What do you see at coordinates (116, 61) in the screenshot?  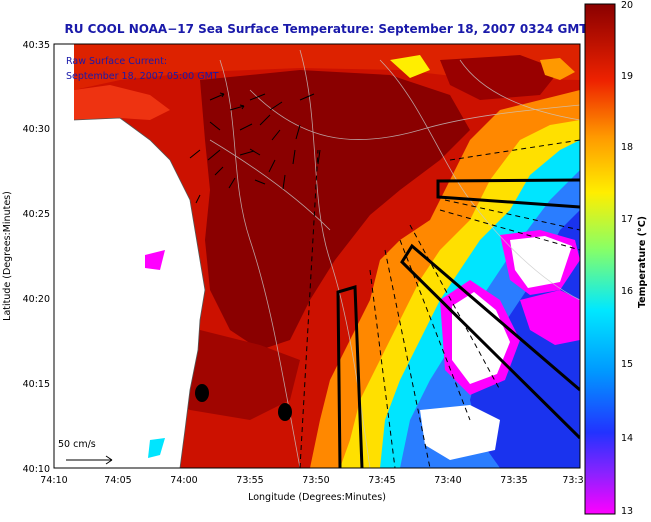 I see `current-label: Raw Surface Current:` at bounding box center [116, 61].